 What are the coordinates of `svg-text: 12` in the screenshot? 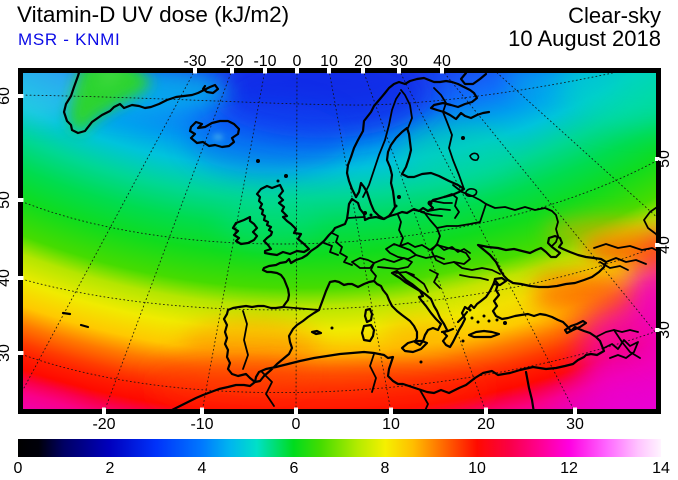 It's located at (569, 468).